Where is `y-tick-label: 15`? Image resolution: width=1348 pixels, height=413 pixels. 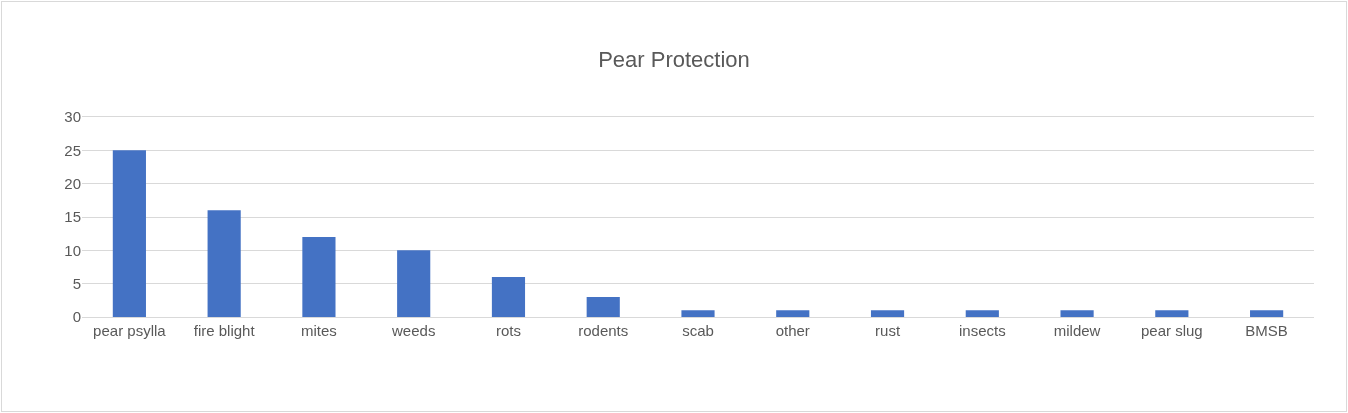 y-tick-label: 15 is located at coordinates (72, 217).